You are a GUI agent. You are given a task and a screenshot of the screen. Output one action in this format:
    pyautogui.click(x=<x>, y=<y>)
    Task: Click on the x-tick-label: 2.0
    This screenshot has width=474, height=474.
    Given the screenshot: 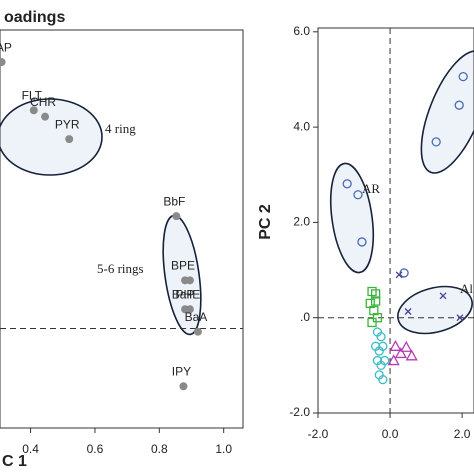 What is the action you would take?
    pyautogui.click(x=462, y=434)
    